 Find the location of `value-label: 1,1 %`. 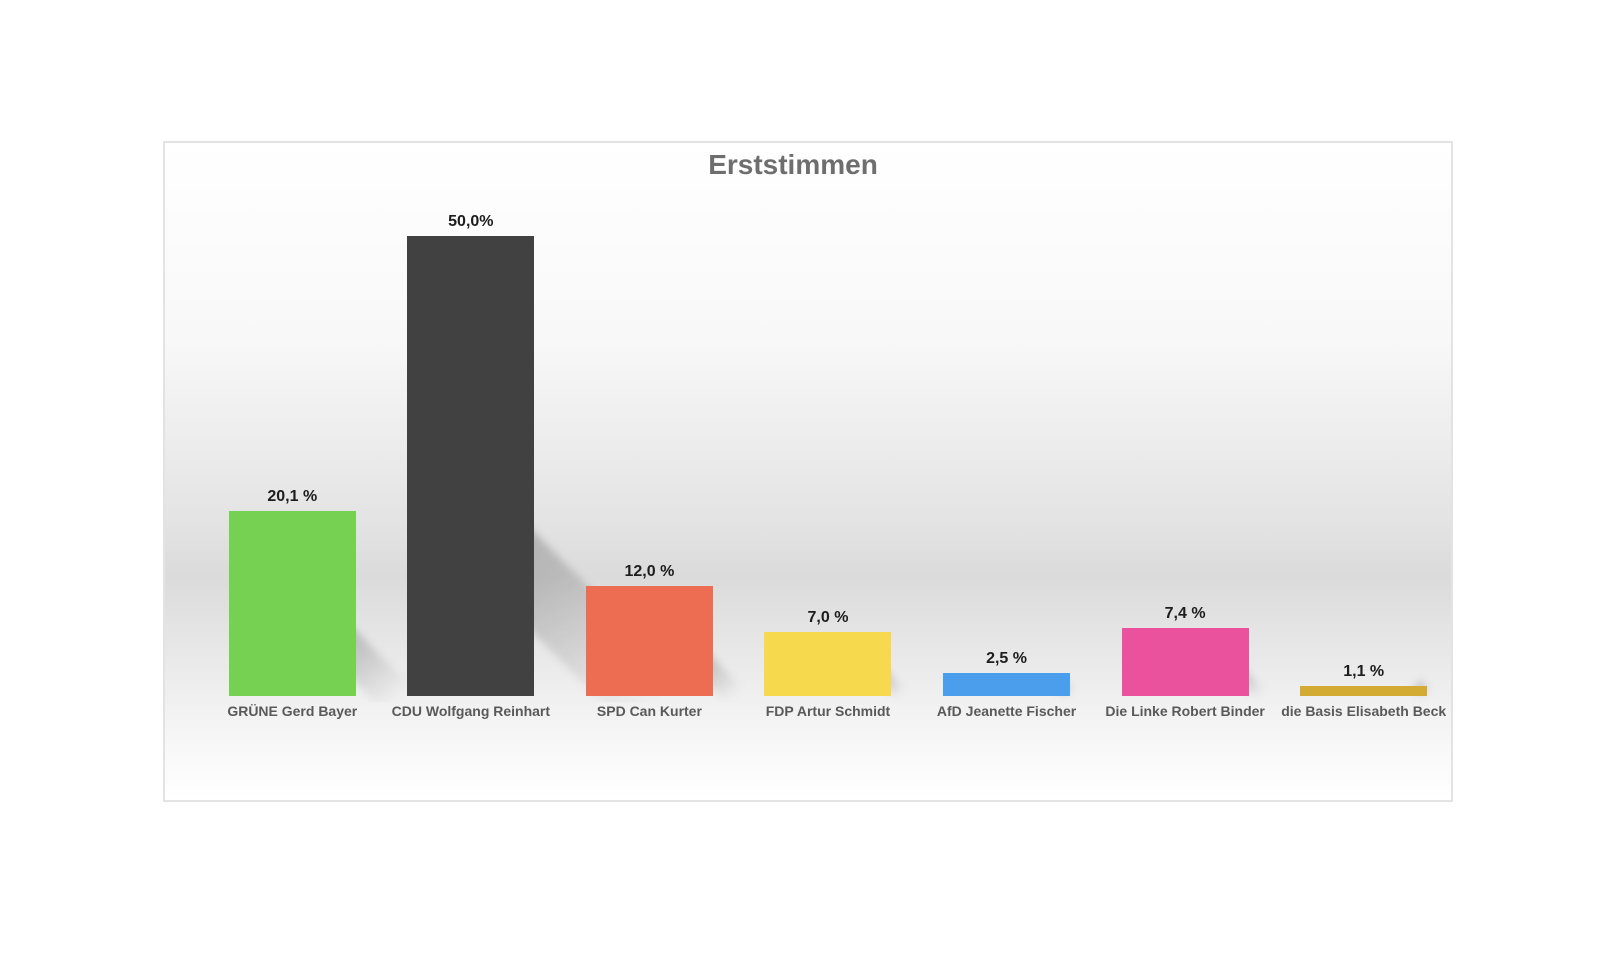

value-label: 1,1 % is located at coordinates (1364, 671).